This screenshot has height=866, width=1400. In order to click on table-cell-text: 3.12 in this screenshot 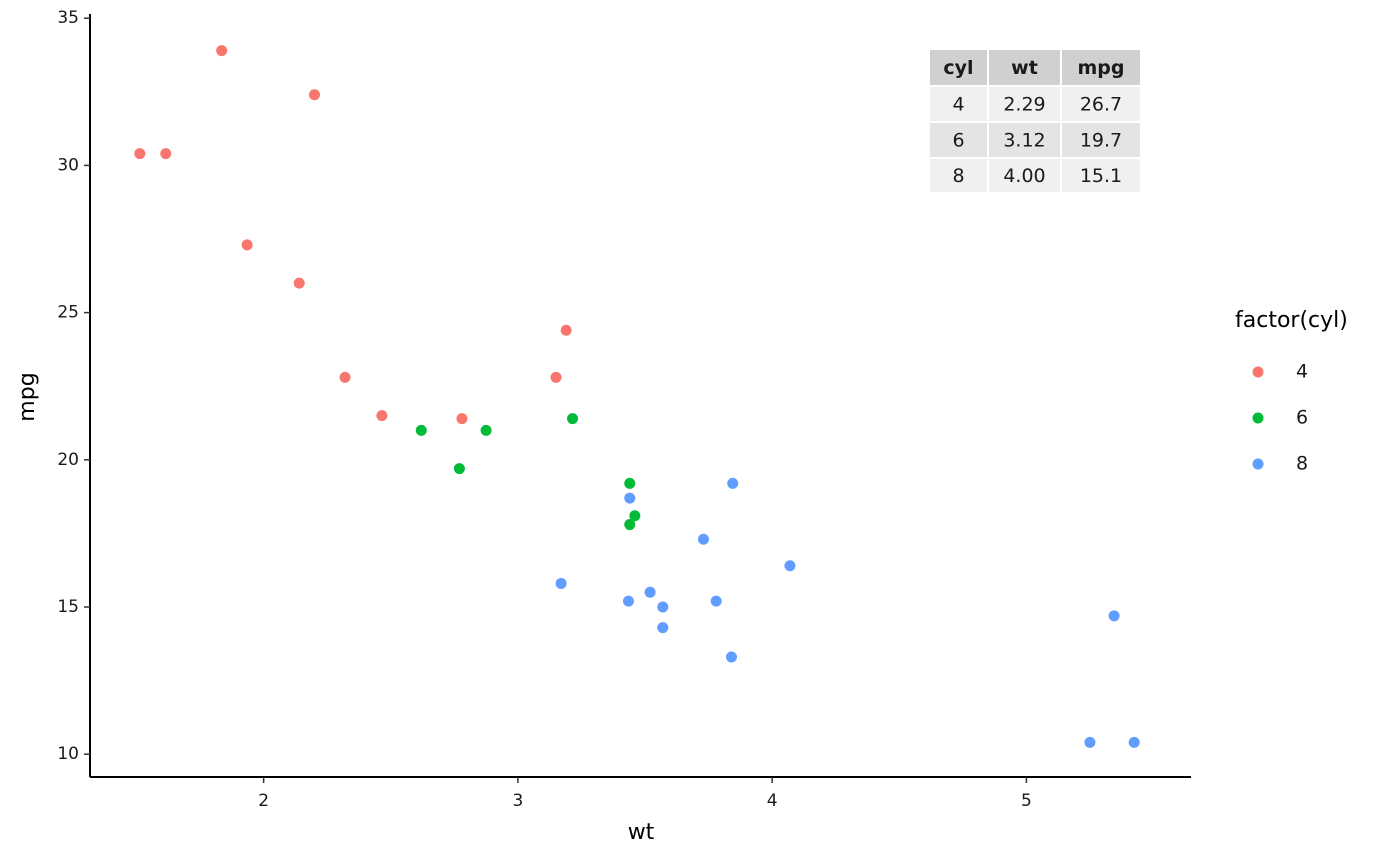, I will do `click(1024, 141)`.